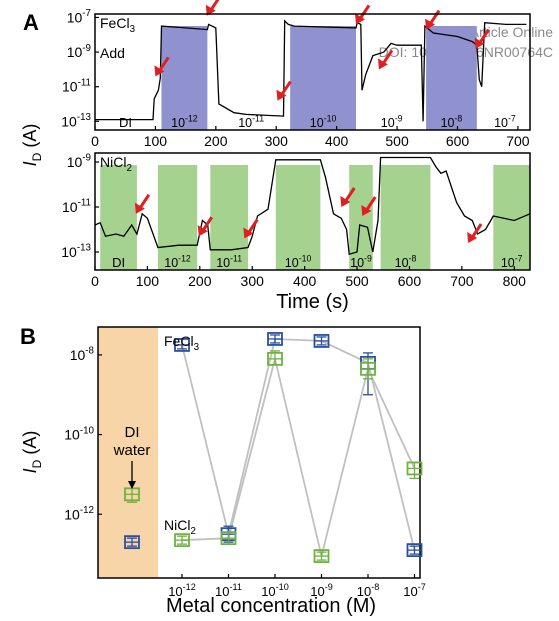  What do you see at coordinates (76, 251) in the screenshot?
I see `panel-A2-ytick-label-0: 10⁻¹³` at bounding box center [76, 251].